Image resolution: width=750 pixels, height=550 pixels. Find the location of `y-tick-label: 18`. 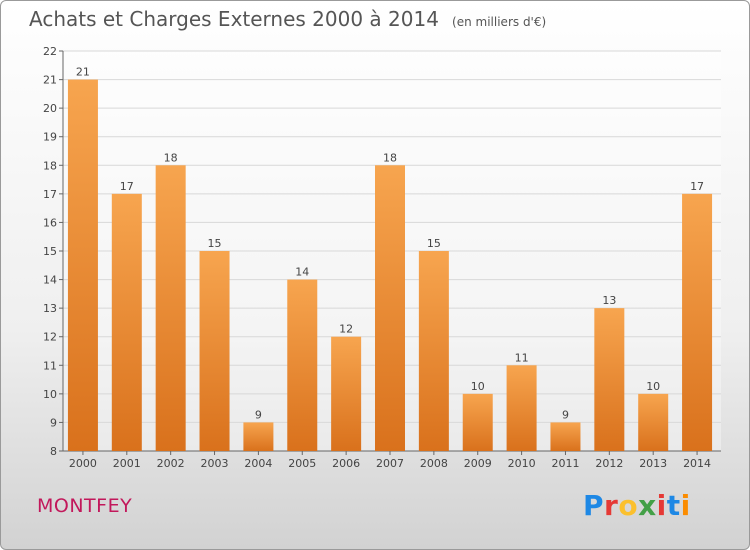

y-tick-label: 18 is located at coordinates (50, 165).